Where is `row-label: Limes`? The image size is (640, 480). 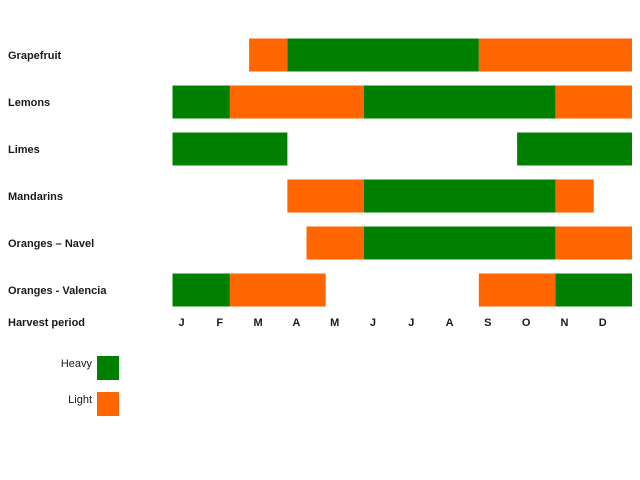
row-label: Limes is located at coordinates (24, 150).